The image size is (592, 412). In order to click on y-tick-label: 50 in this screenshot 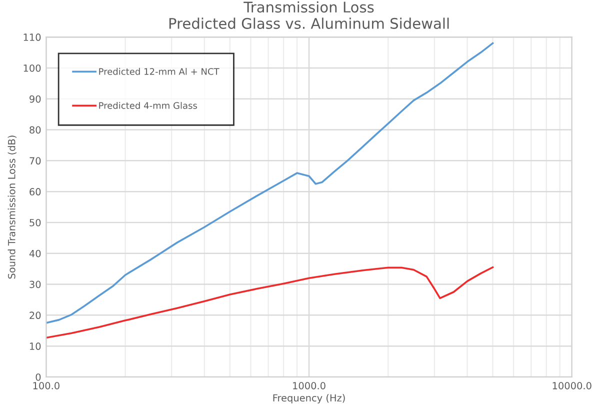, I will do `click(35, 222)`.